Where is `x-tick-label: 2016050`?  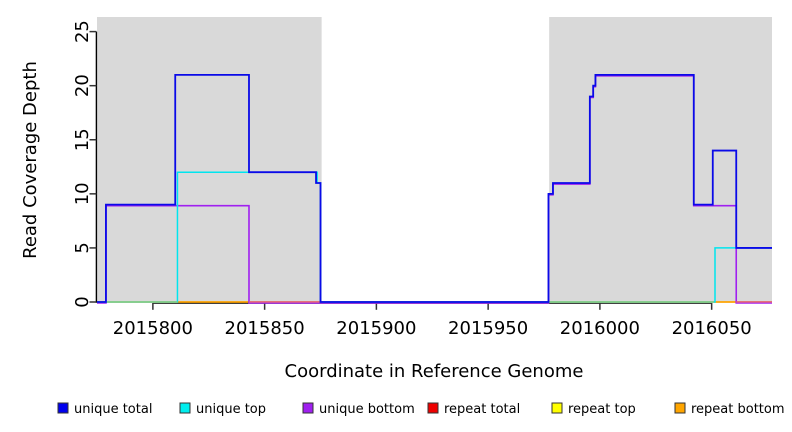
x-tick-label: 2016050 is located at coordinates (712, 328).